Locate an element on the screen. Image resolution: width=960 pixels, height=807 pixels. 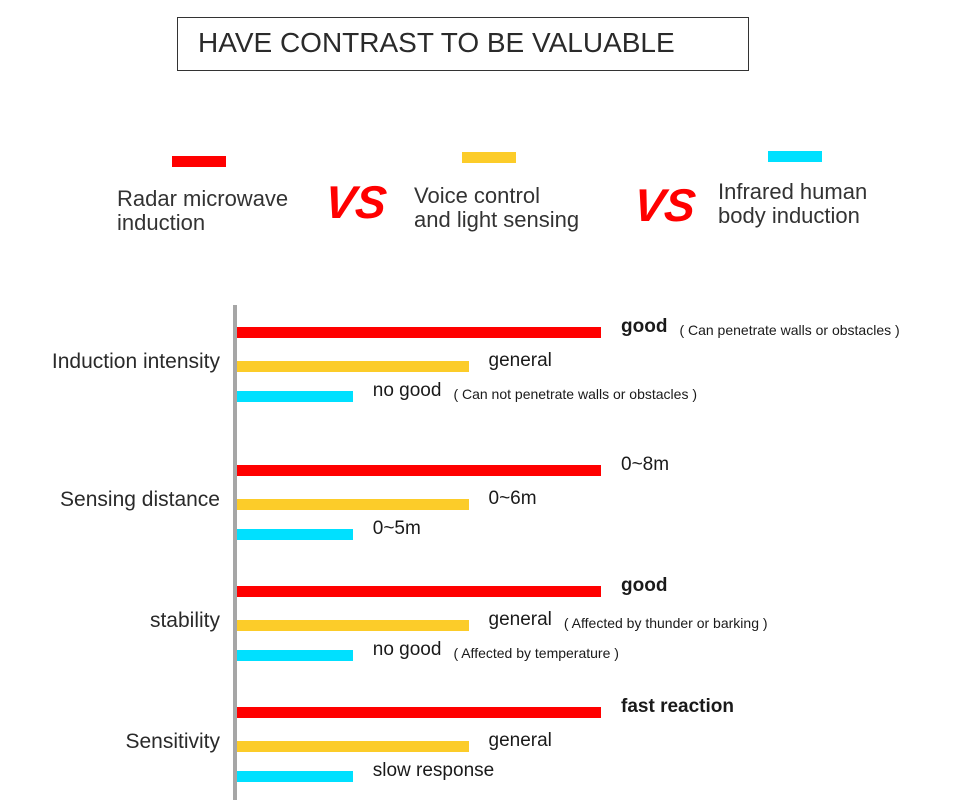
value-label-stability-1: good is located at coordinates (644, 585).